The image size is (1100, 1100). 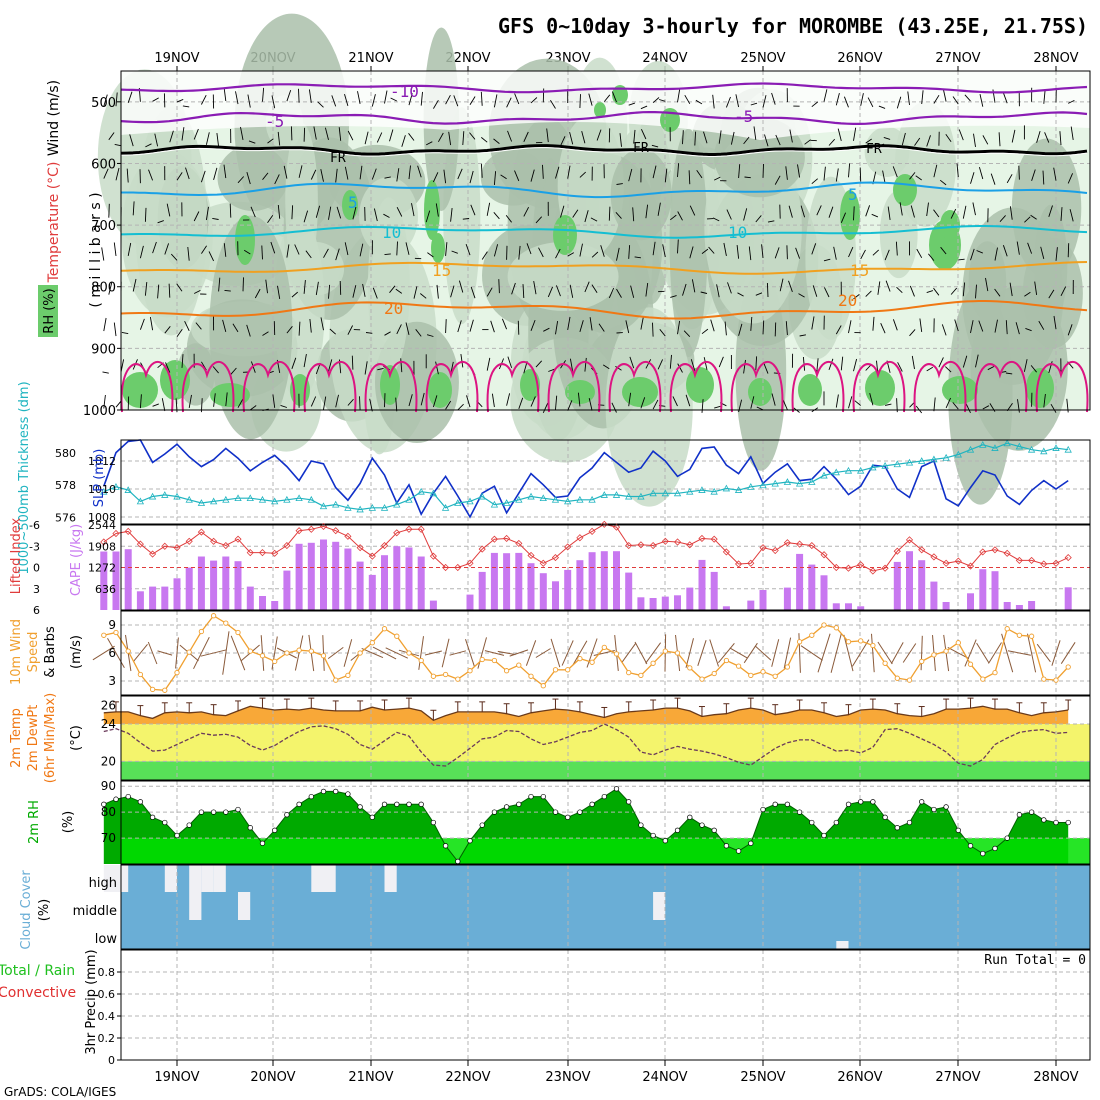 What do you see at coordinates (635, 386) in the screenshot?
I see `rh-contour-line` at bounding box center [635, 386].